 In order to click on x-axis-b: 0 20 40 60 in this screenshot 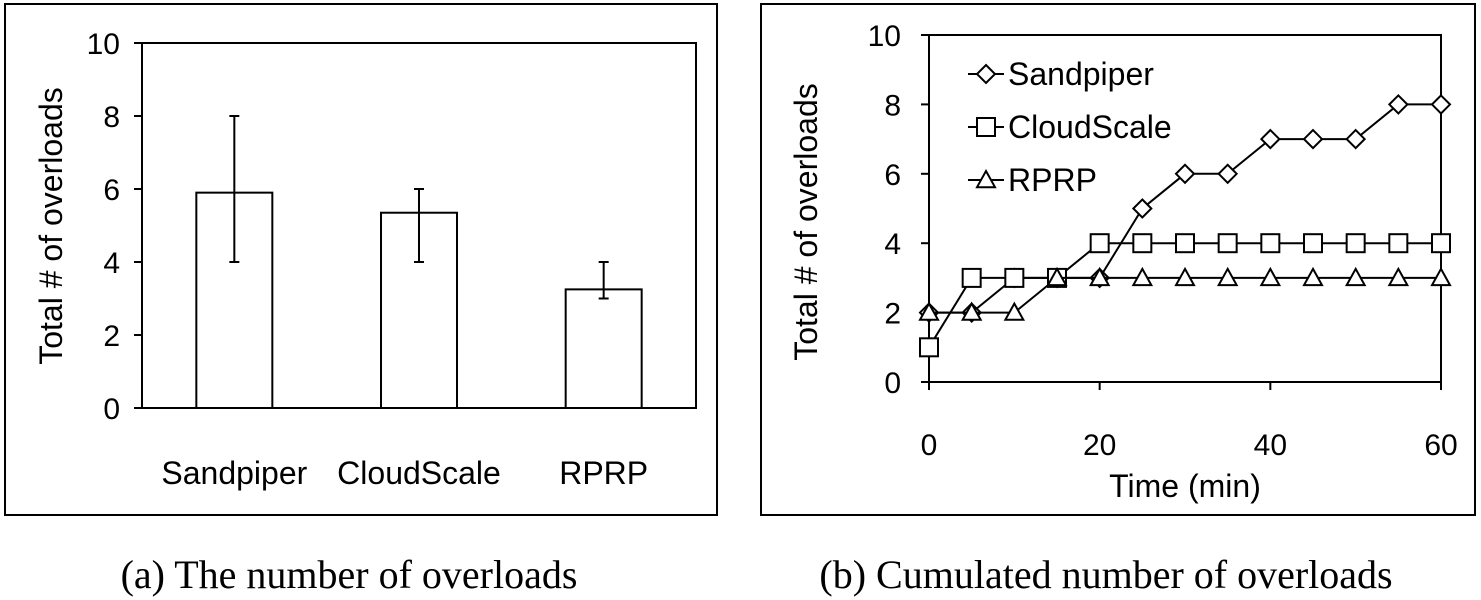, I will do `click(1189, 422)`.